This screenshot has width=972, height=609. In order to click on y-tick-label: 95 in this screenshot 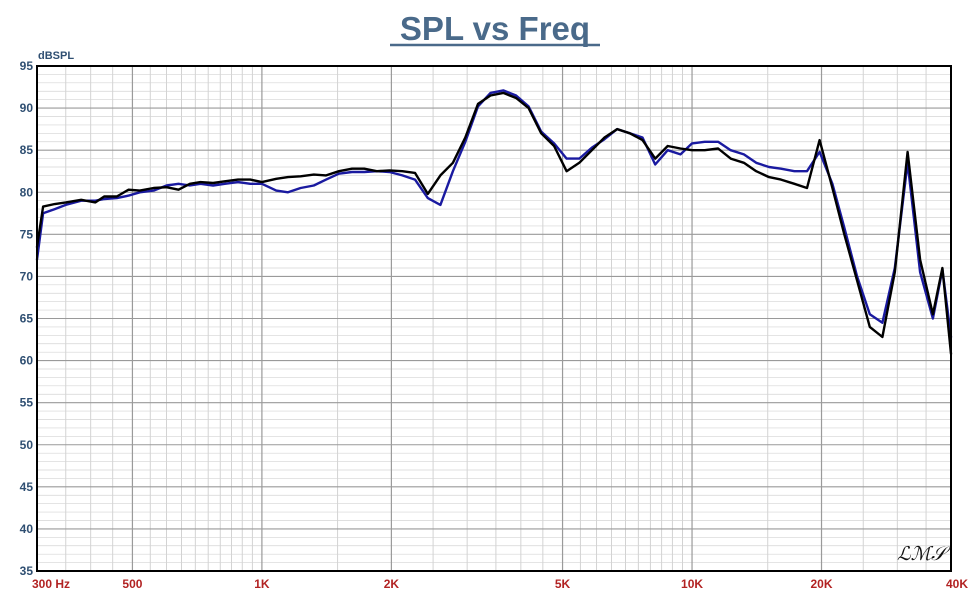, I will do `click(27, 66)`.